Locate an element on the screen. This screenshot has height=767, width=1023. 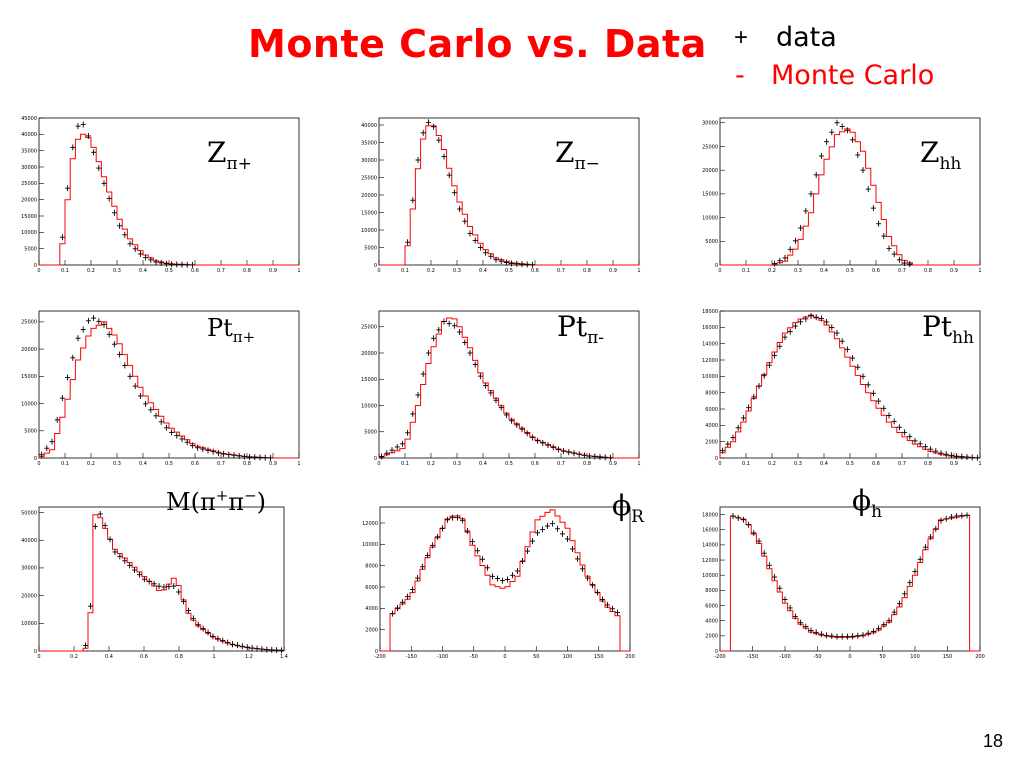
y-tick-label: 0 is located at coordinates (375, 266).